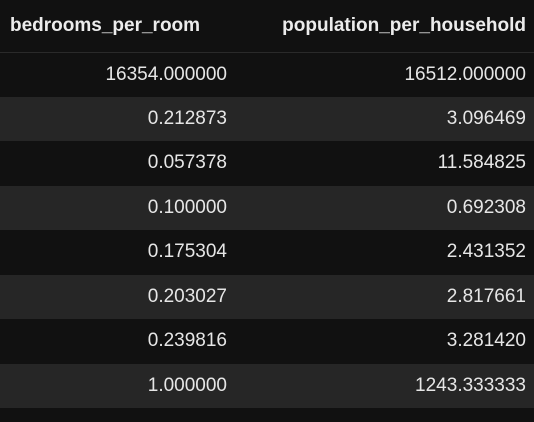 The height and width of the screenshot is (422, 534). What do you see at coordinates (267, 207) in the screenshot?
I see `table-row: 0.100000 0.692308` at bounding box center [267, 207].